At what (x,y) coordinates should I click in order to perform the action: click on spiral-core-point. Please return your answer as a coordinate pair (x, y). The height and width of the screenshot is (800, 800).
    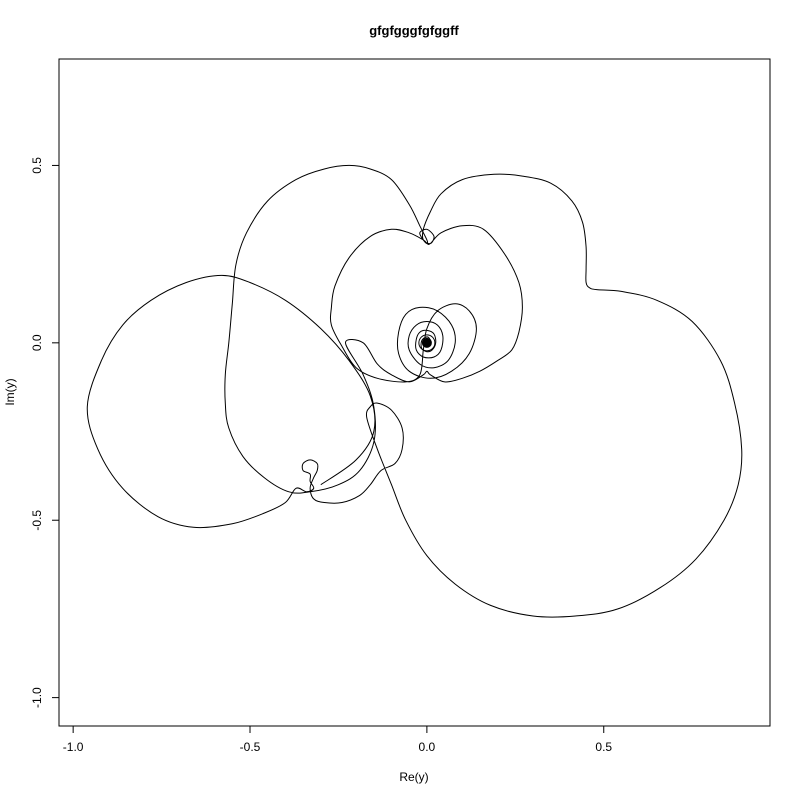
    Looking at the image, I should click on (426, 342).